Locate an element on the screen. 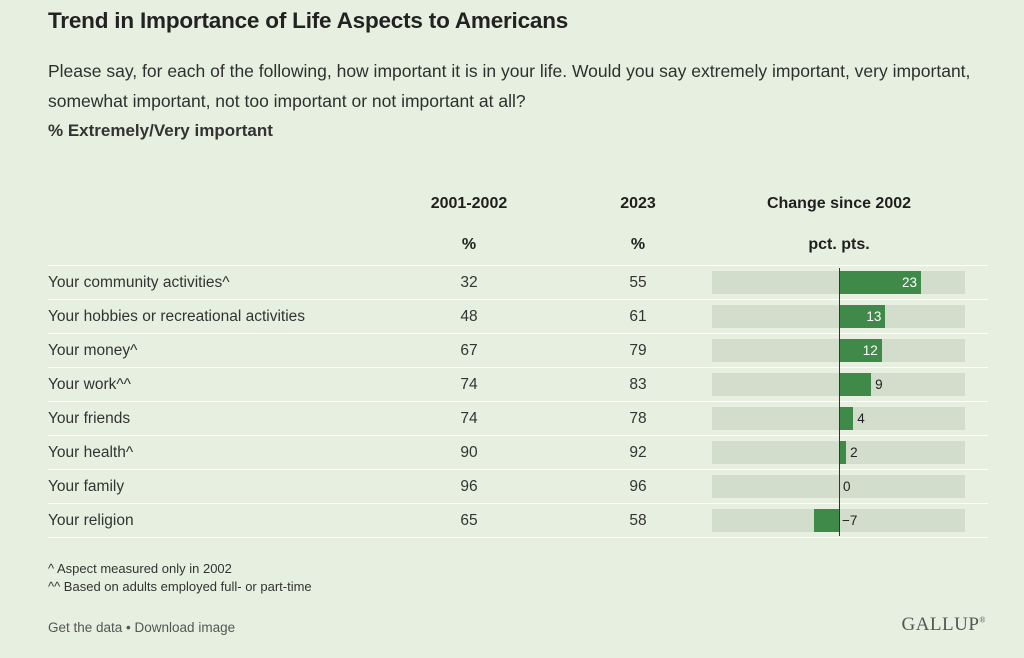 This screenshot has height=658, width=1024. change-value-label: 0 is located at coordinates (847, 486).